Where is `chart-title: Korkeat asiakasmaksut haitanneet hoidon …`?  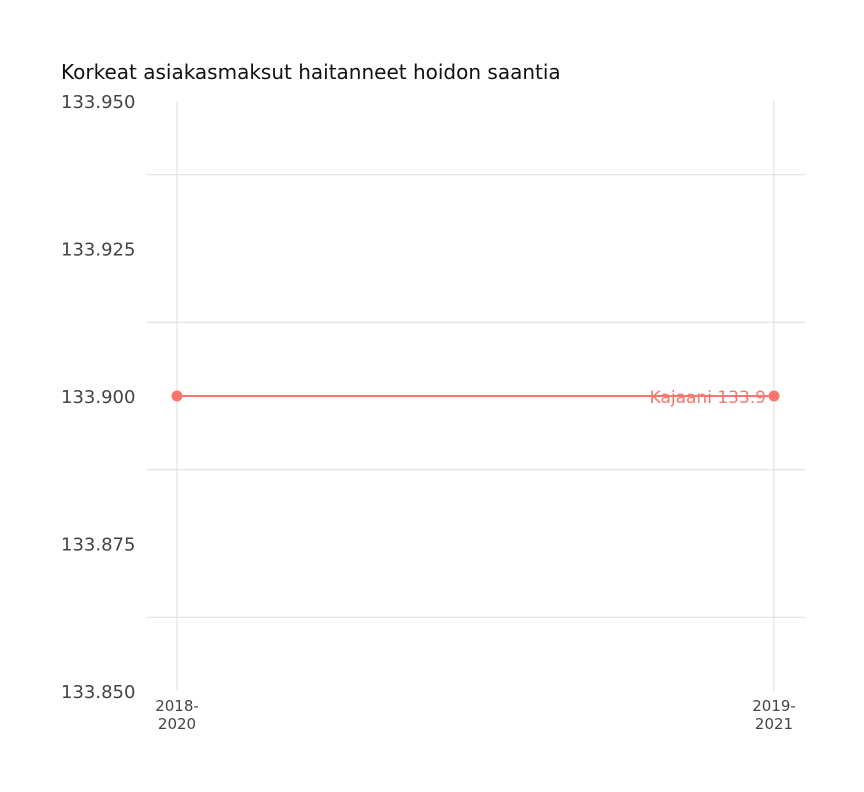 chart-title: Korkeat asiakasmaksut haitanneet hoidon … is located at coordinates (311, 72).